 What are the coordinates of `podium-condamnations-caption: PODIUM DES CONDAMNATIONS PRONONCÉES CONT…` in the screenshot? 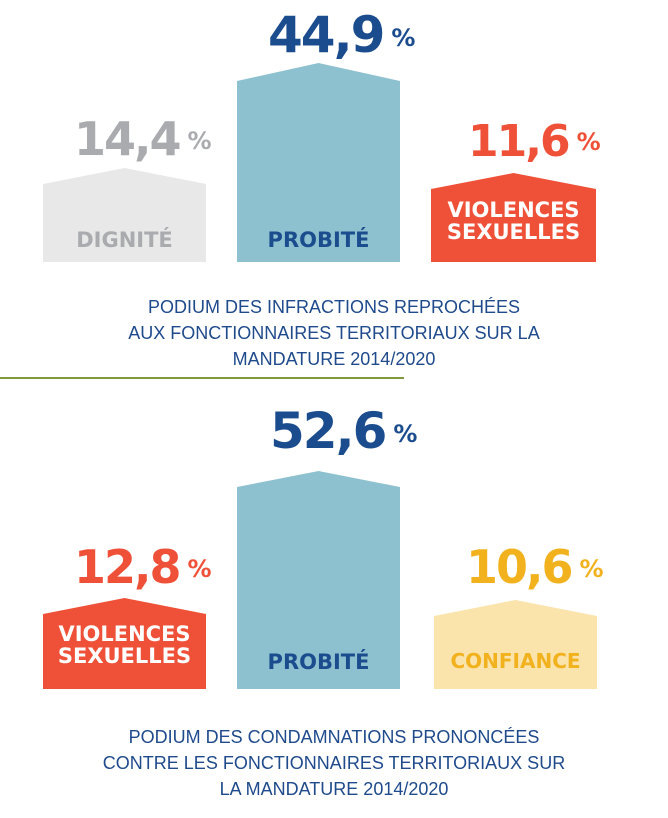 It's located at (334, 763).